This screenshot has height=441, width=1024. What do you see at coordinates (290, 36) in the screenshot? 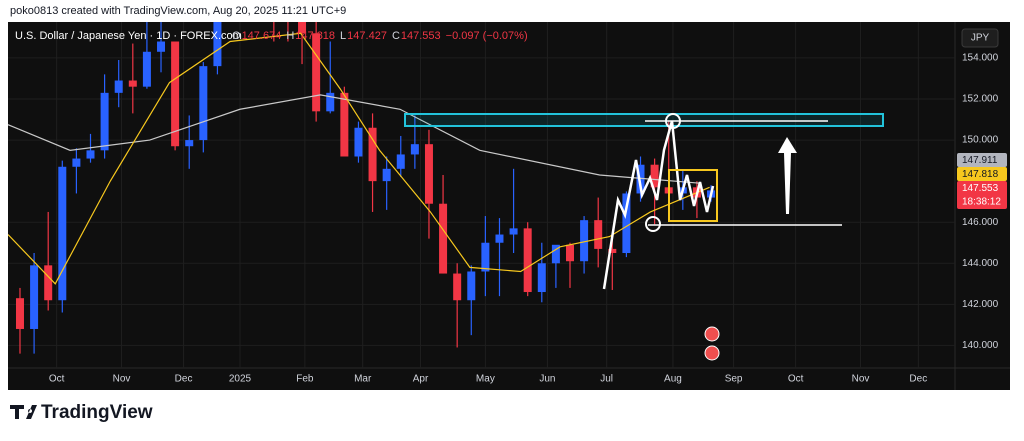
I see `ohlc-key: H` at bounding box center [290, 36].